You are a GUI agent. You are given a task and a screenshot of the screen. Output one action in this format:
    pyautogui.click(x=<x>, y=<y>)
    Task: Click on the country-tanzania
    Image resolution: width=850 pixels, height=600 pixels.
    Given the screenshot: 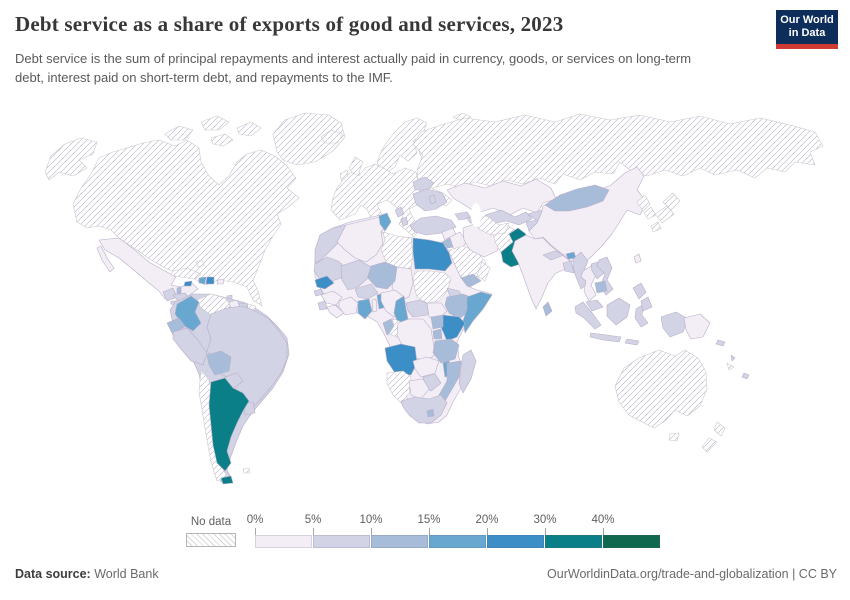 What is the action you would take?
    pyautogui.click(x=446, y=351)
    